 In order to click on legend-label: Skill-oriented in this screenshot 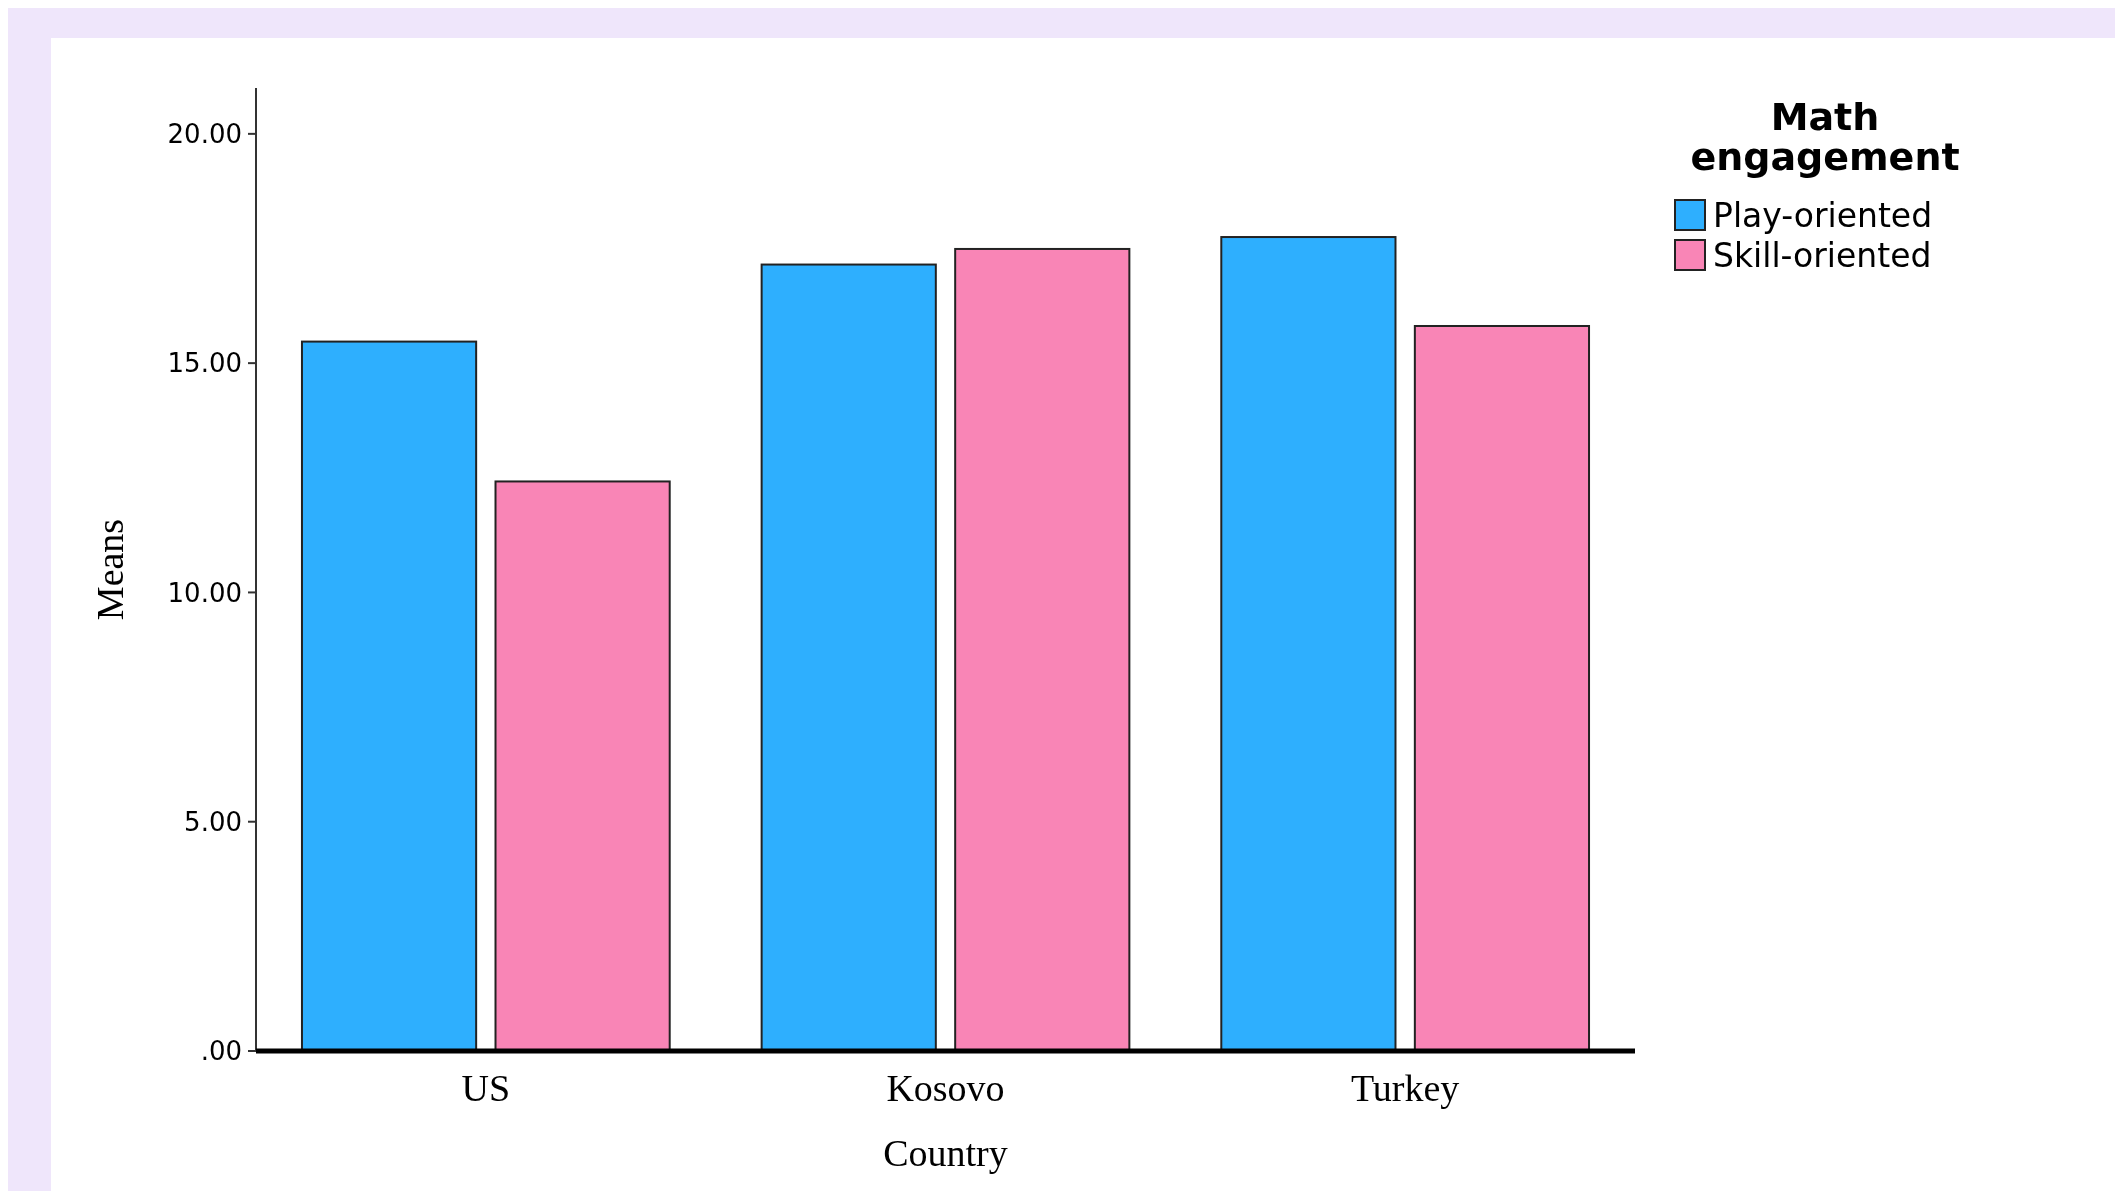, I will do `click(1822, 255)`.